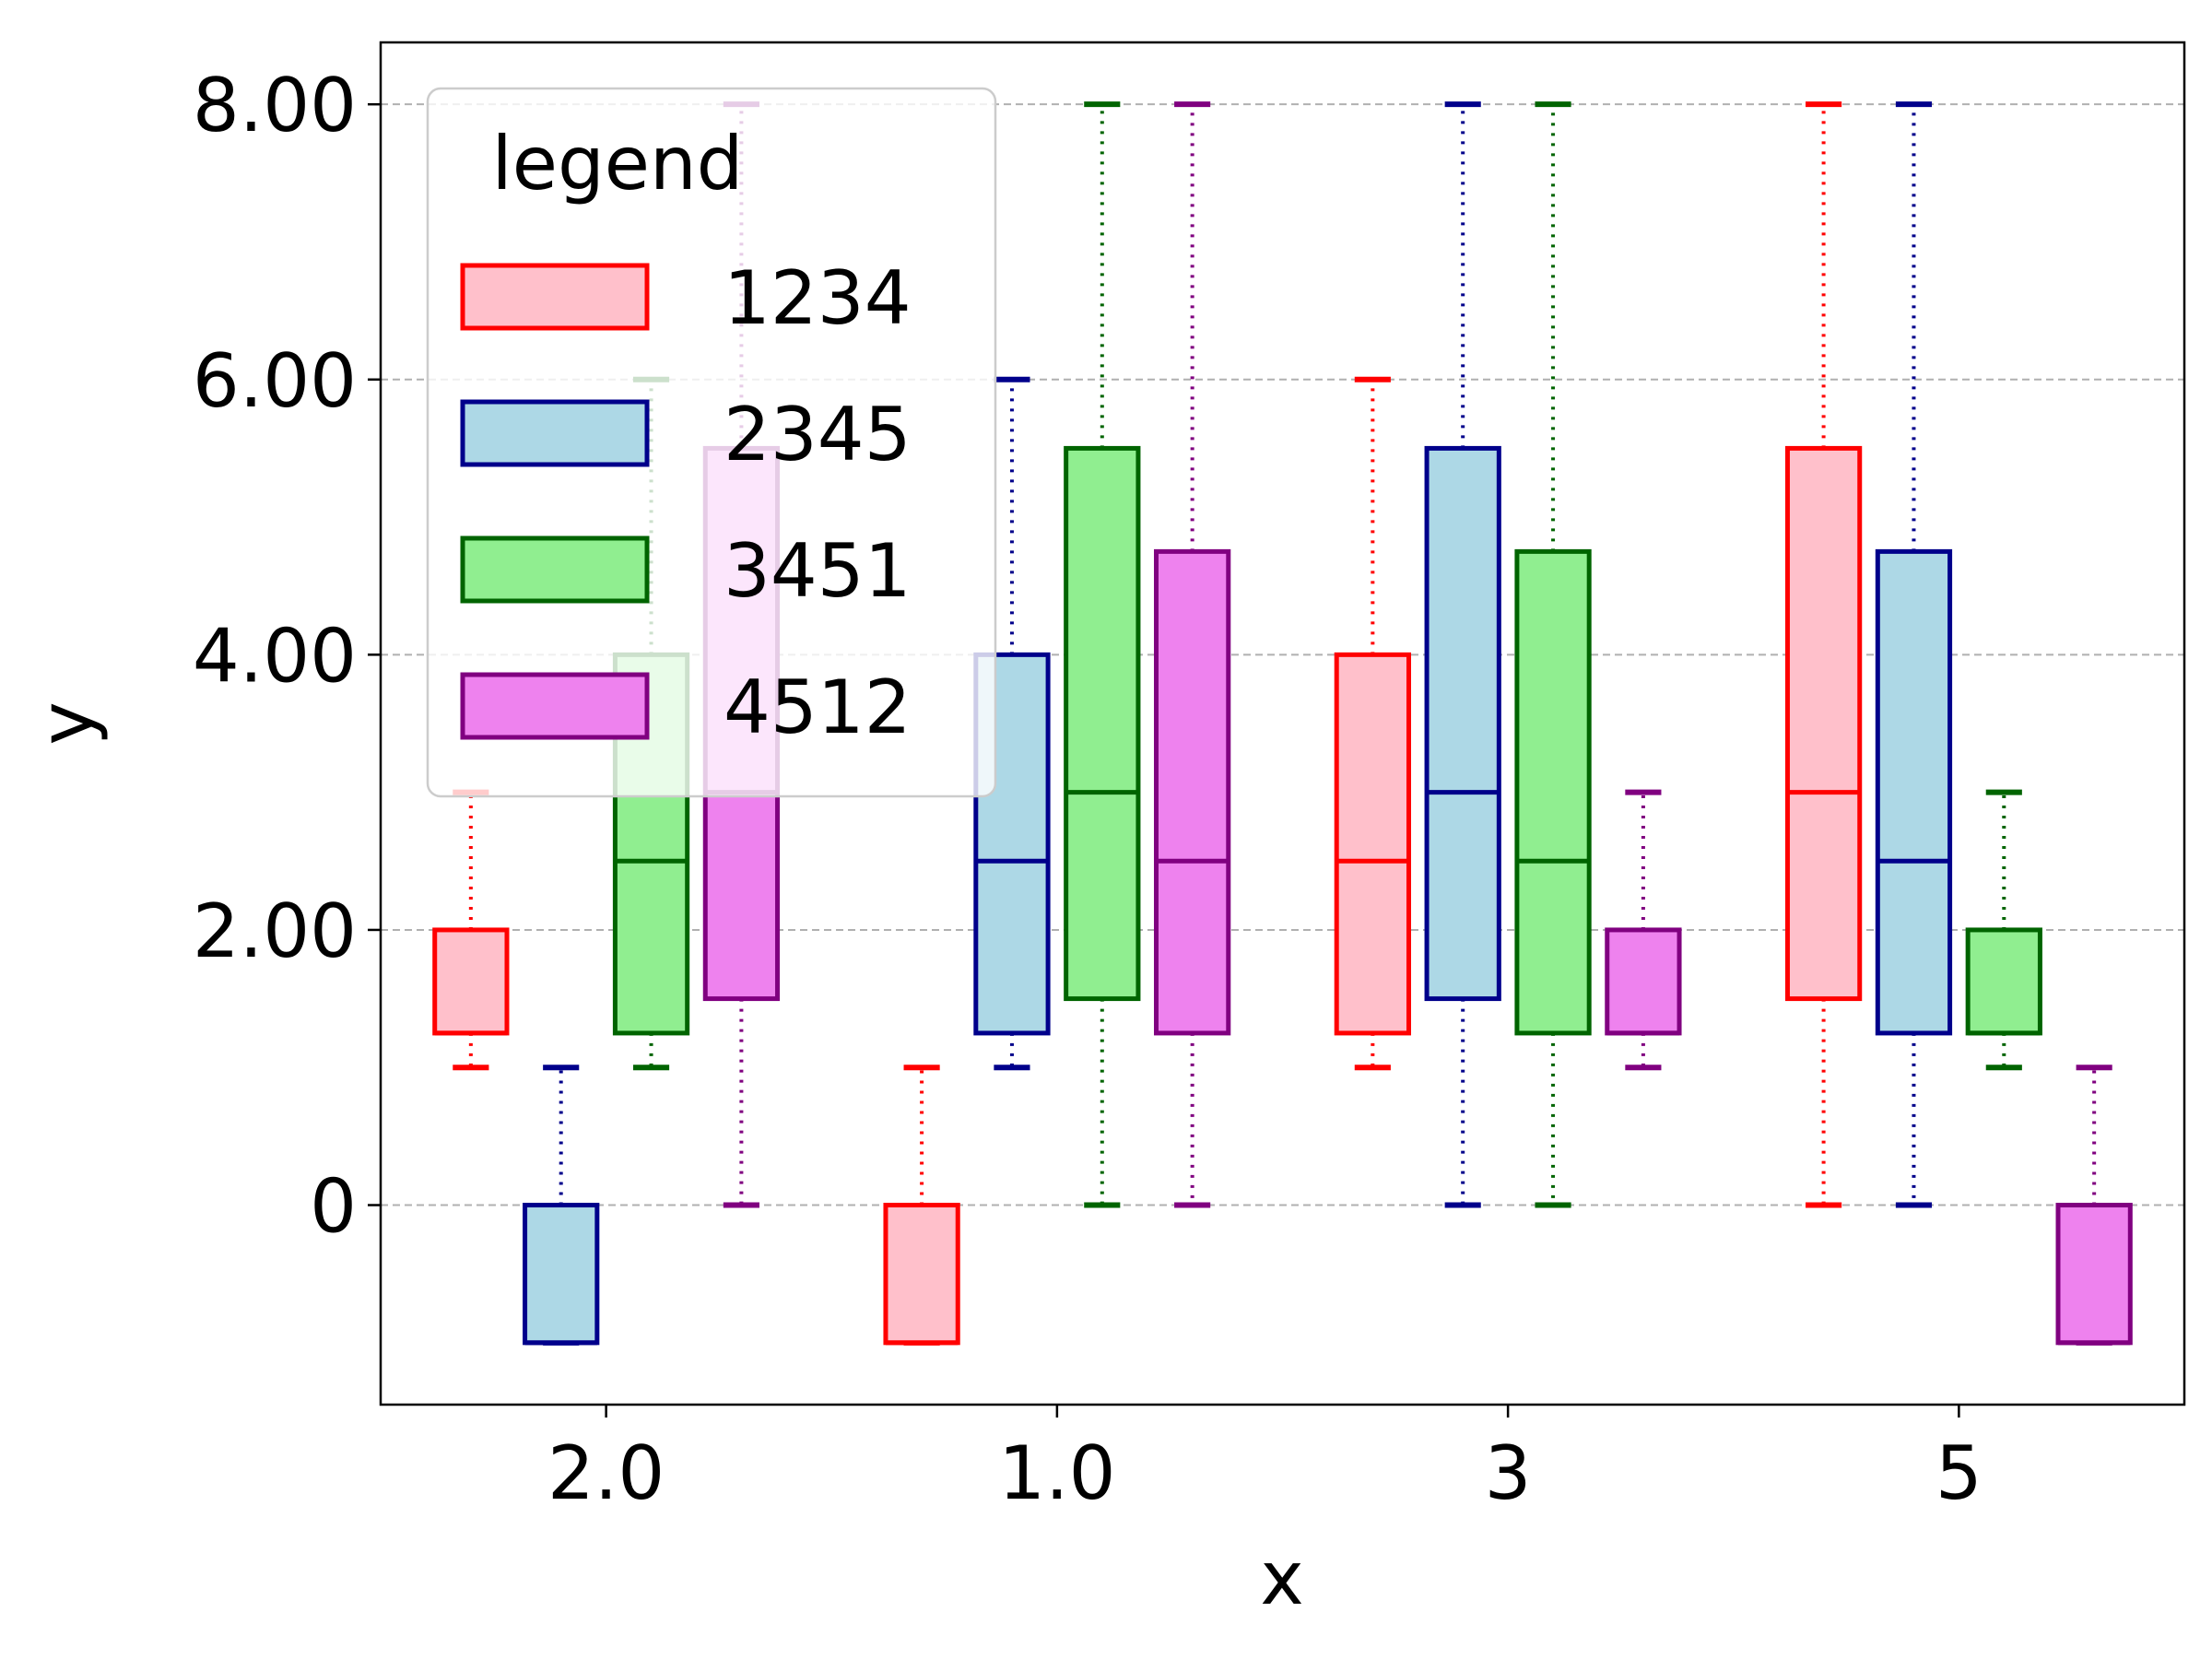 The height and width of the screenshot is (1659, 2212). I want to click on y-axis-label: y, so click(67, 723).